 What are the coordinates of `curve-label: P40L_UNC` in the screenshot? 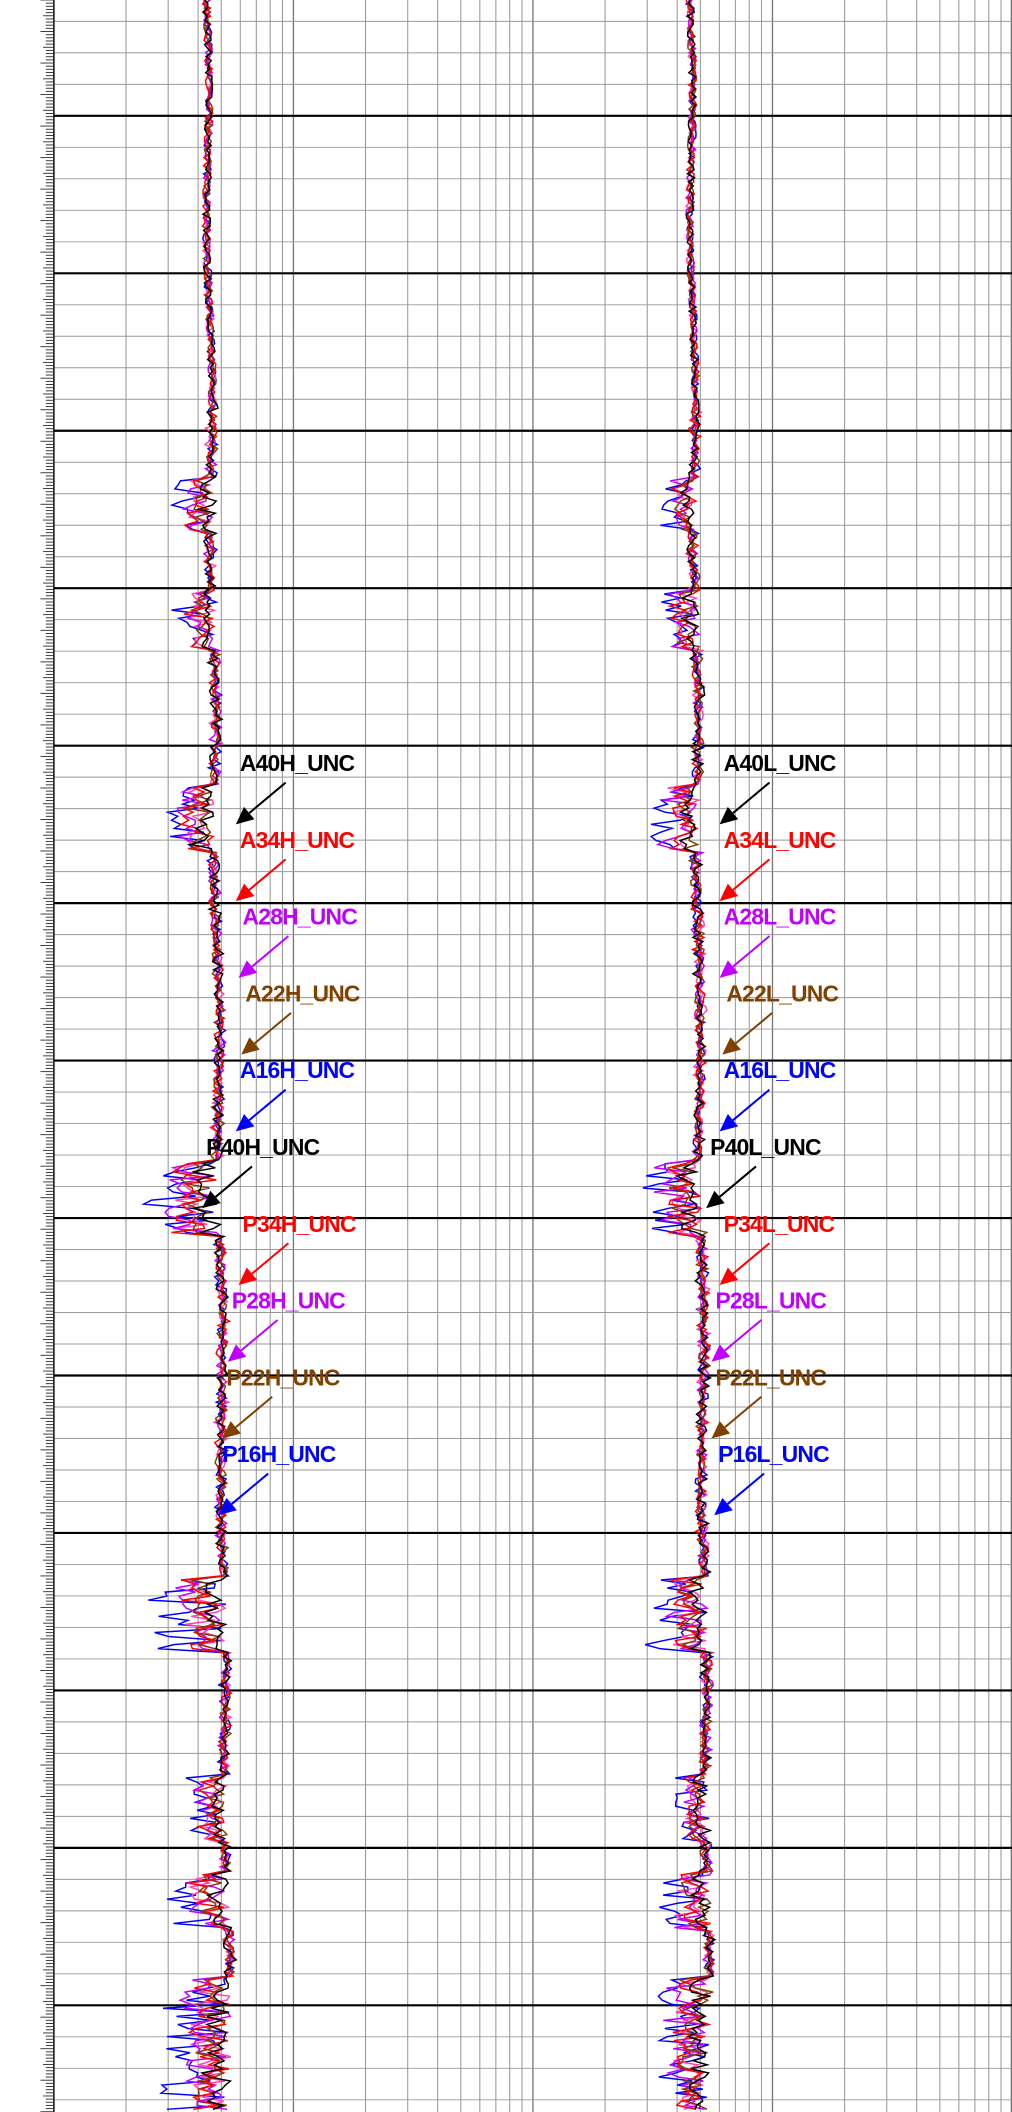 It's located at (765, 1147).